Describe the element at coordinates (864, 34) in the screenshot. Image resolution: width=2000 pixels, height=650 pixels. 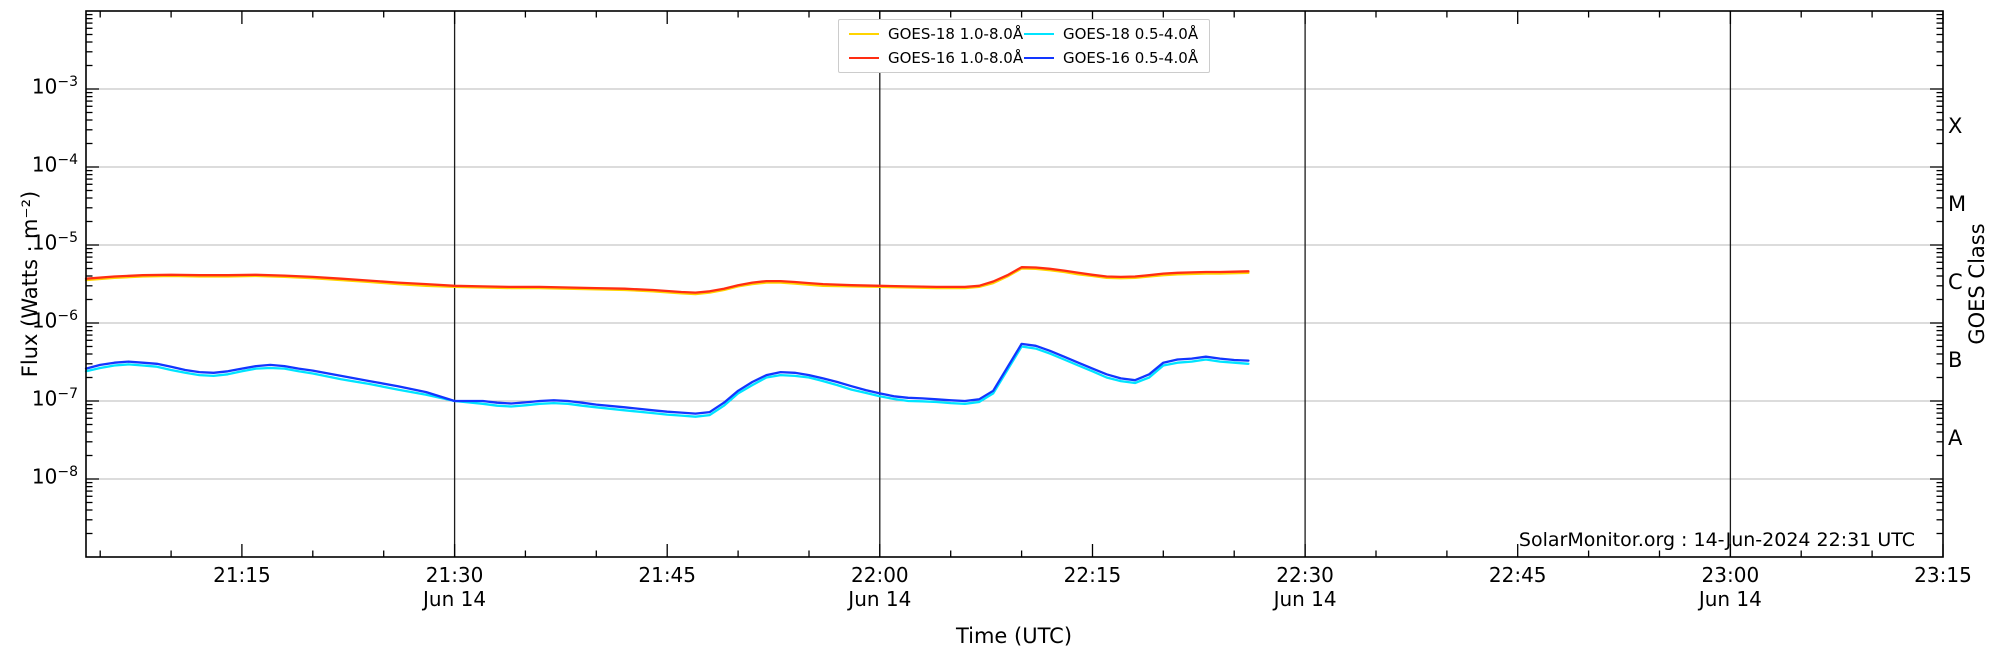
I see `legend-swatch-goes18-long-icon` at that location.